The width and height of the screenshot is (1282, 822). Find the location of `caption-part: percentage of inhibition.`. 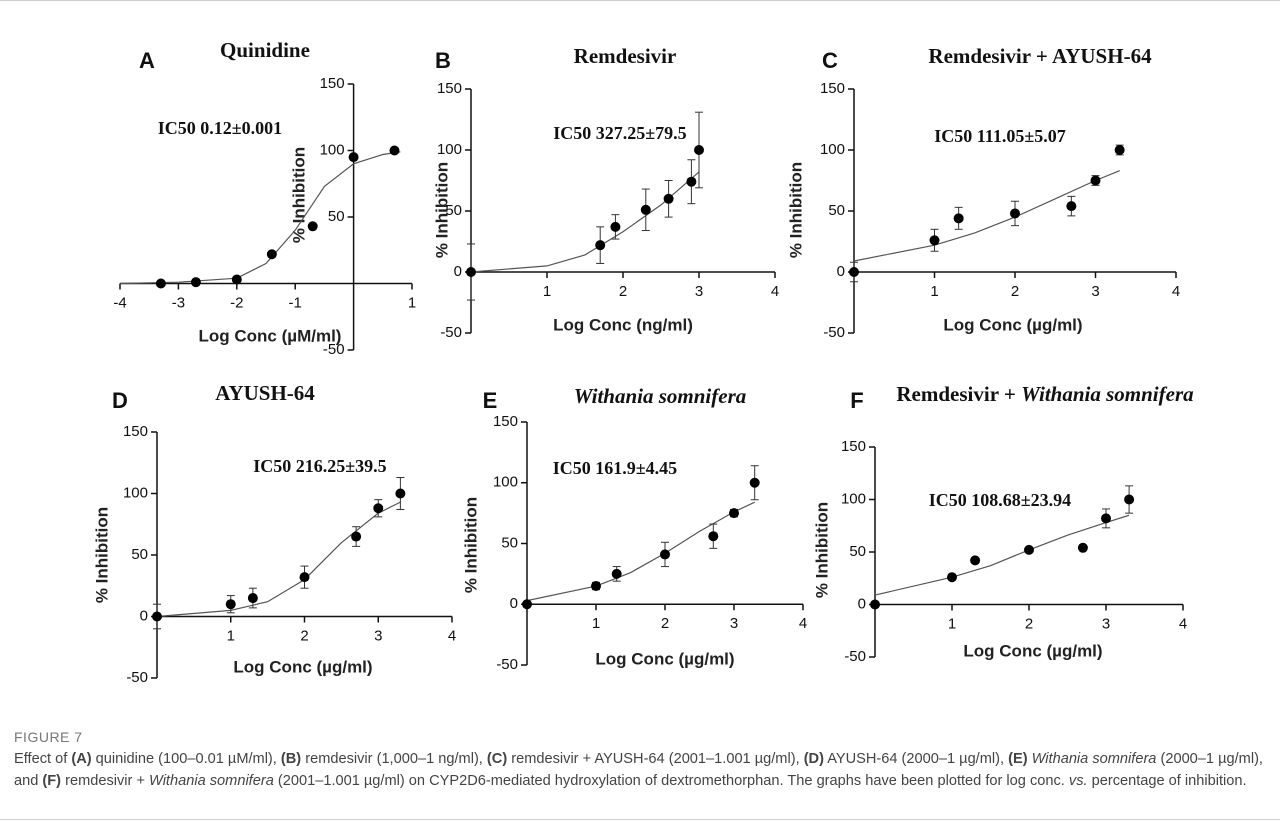

caption-part: percentage of inhibition. is located at coordinates (1167, 781).